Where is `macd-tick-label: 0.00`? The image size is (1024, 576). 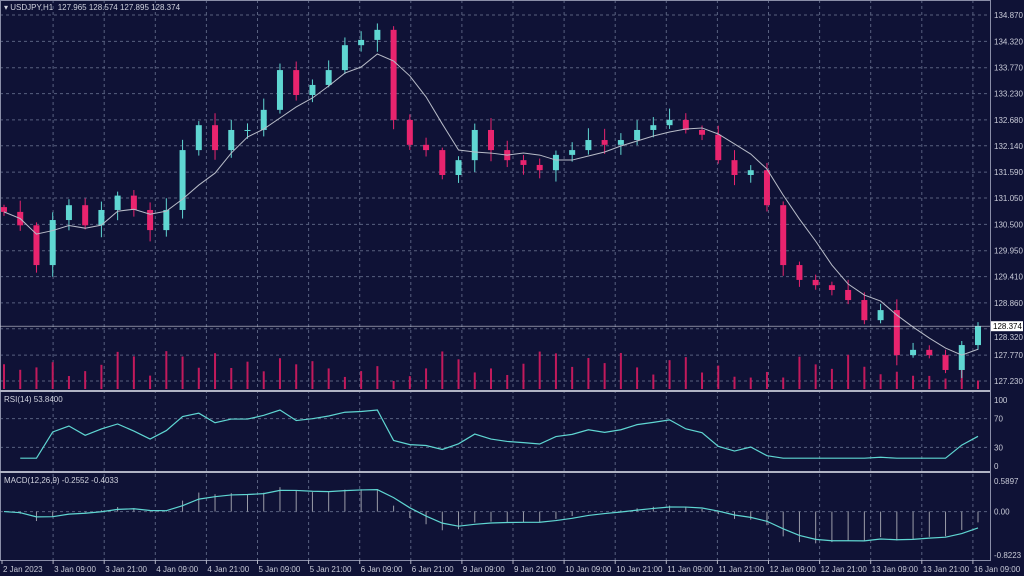 macd-tick-label: 0.00 is located at coordinates (1002, 512).